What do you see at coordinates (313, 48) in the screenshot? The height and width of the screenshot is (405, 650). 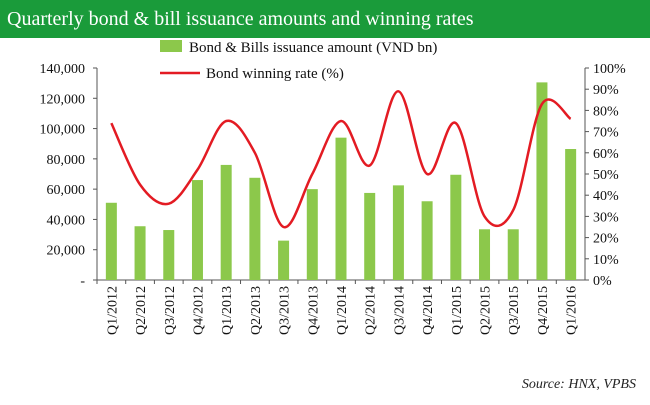 I see `legend-label-bars: Bond & Bills issuance amount (VND bn)` at bounding box center [313, 48].